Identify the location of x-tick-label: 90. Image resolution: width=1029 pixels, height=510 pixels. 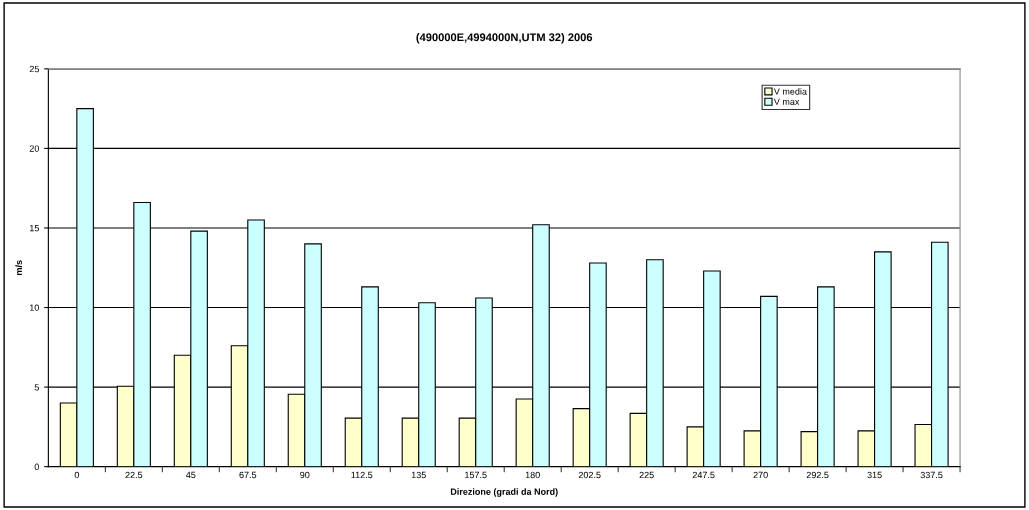
(305, 475).